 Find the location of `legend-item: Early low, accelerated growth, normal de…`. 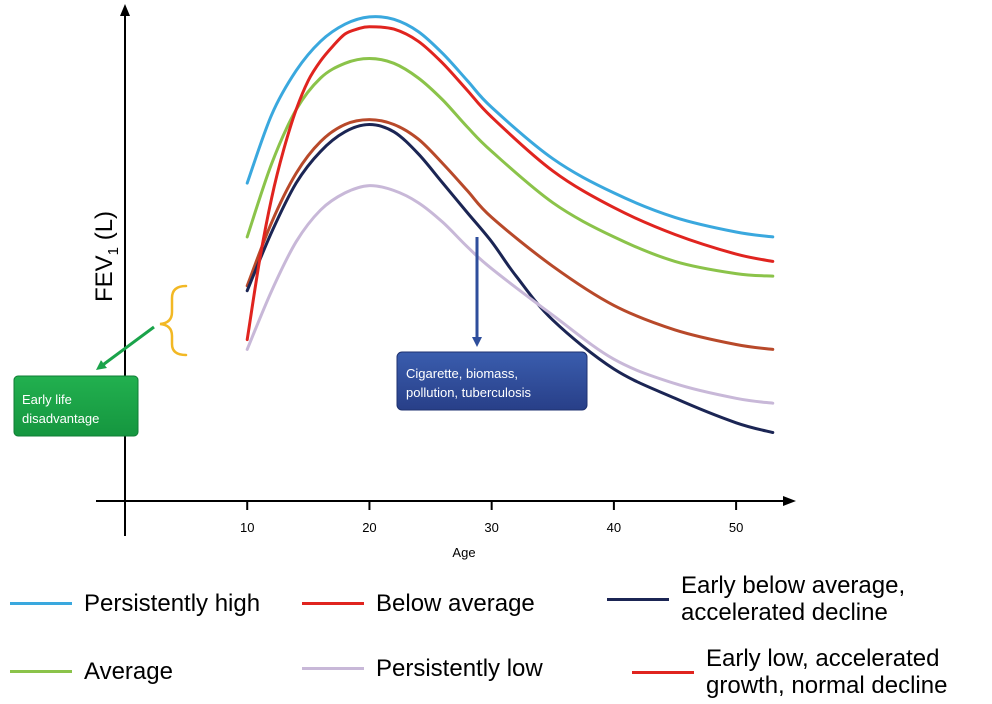

legend-item: Early low, accelerated growth, normal de… is located at coordinates (789, 672).